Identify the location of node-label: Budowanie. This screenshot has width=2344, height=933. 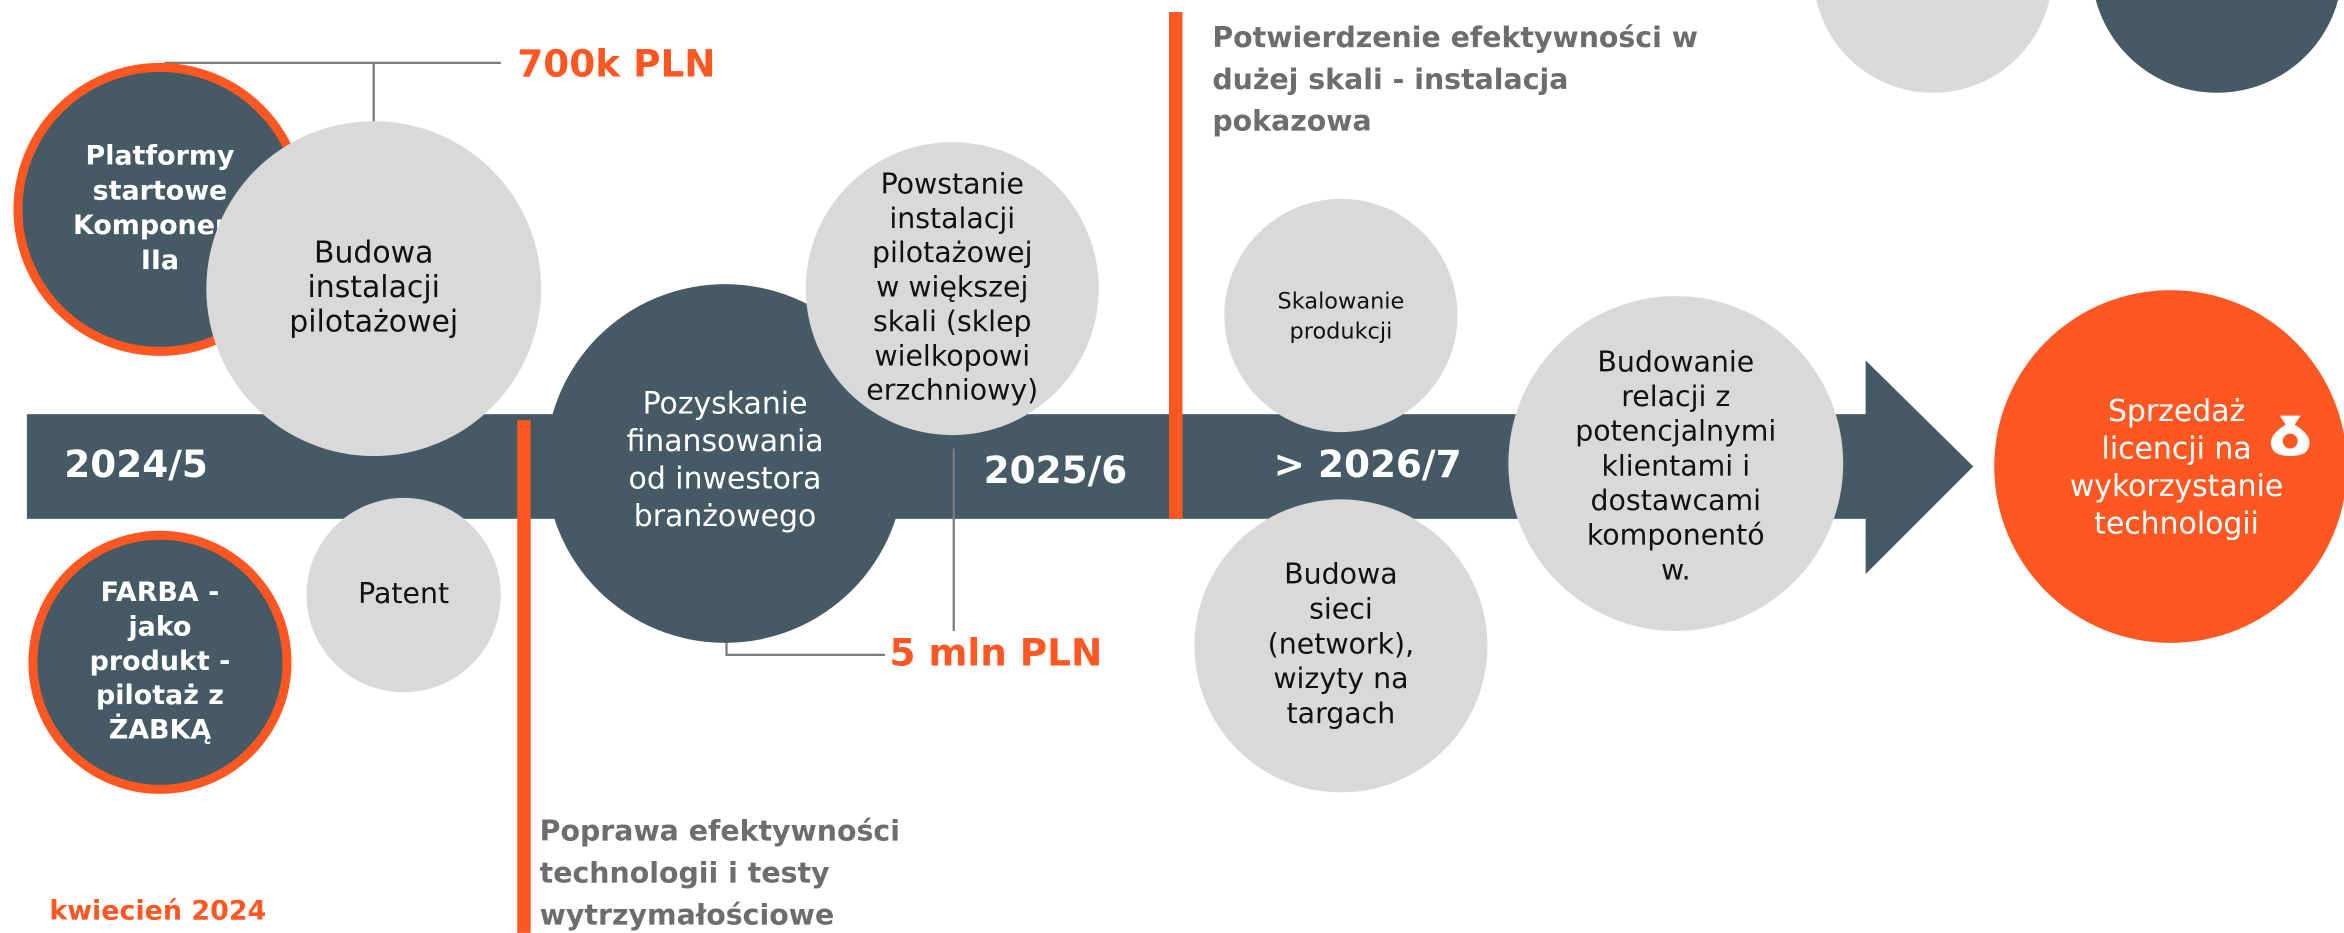
(1675, 361).